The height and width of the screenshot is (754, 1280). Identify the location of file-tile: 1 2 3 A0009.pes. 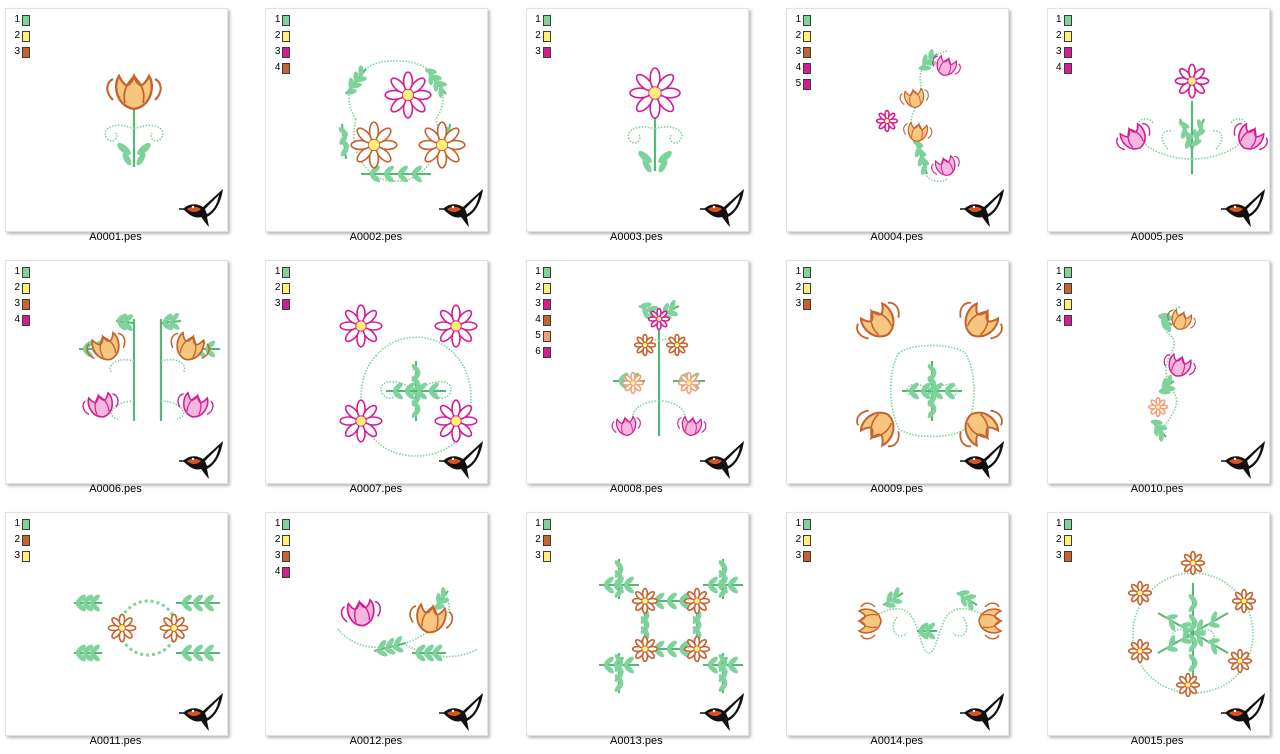
(911, 377).